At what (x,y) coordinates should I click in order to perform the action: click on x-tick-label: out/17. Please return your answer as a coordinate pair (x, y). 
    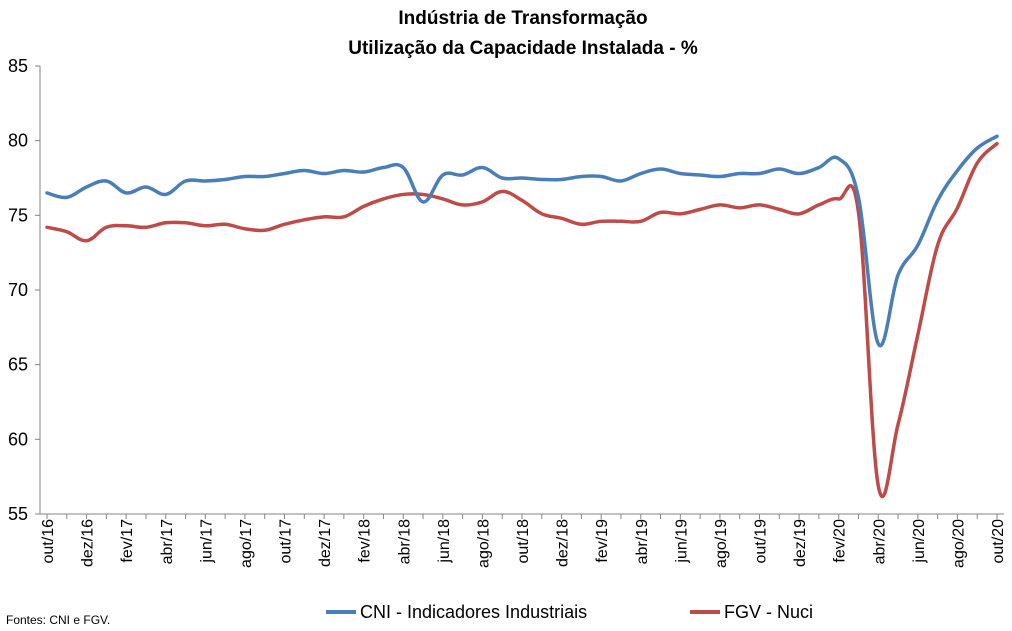
    Looking at the image, I should click on (286, 541).